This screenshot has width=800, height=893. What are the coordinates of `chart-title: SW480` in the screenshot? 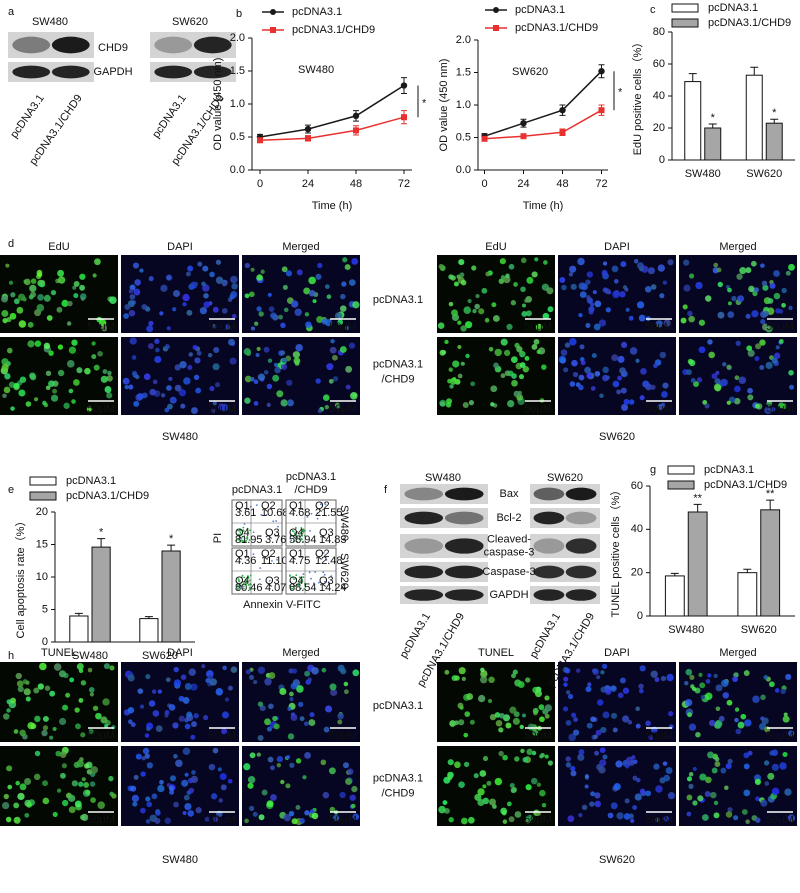 It's located at (316, 70).